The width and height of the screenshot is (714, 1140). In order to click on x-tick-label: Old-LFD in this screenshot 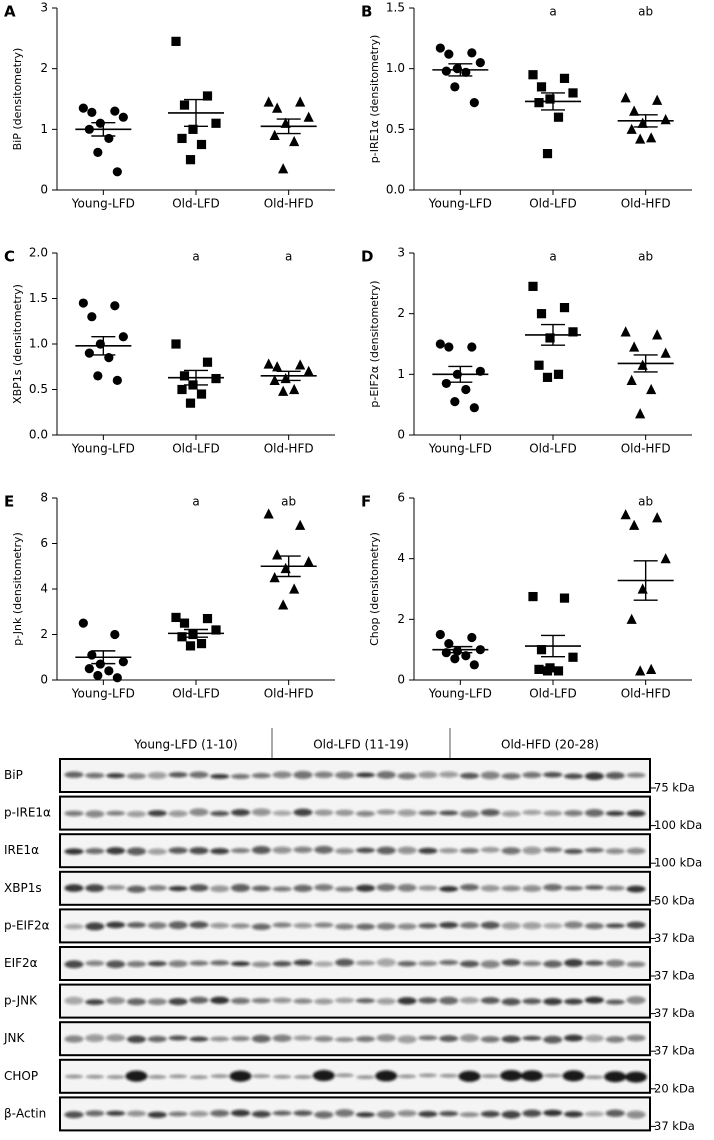, I will do `click(196, 449)`.